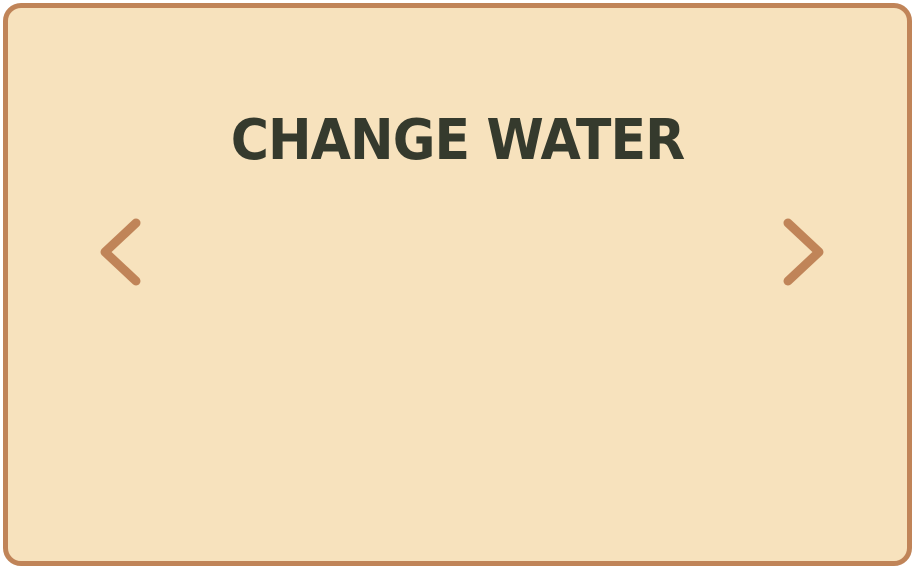 This screenshot has width=913, height=567. I want to click on chevron-right-icon, so click(803, 252).